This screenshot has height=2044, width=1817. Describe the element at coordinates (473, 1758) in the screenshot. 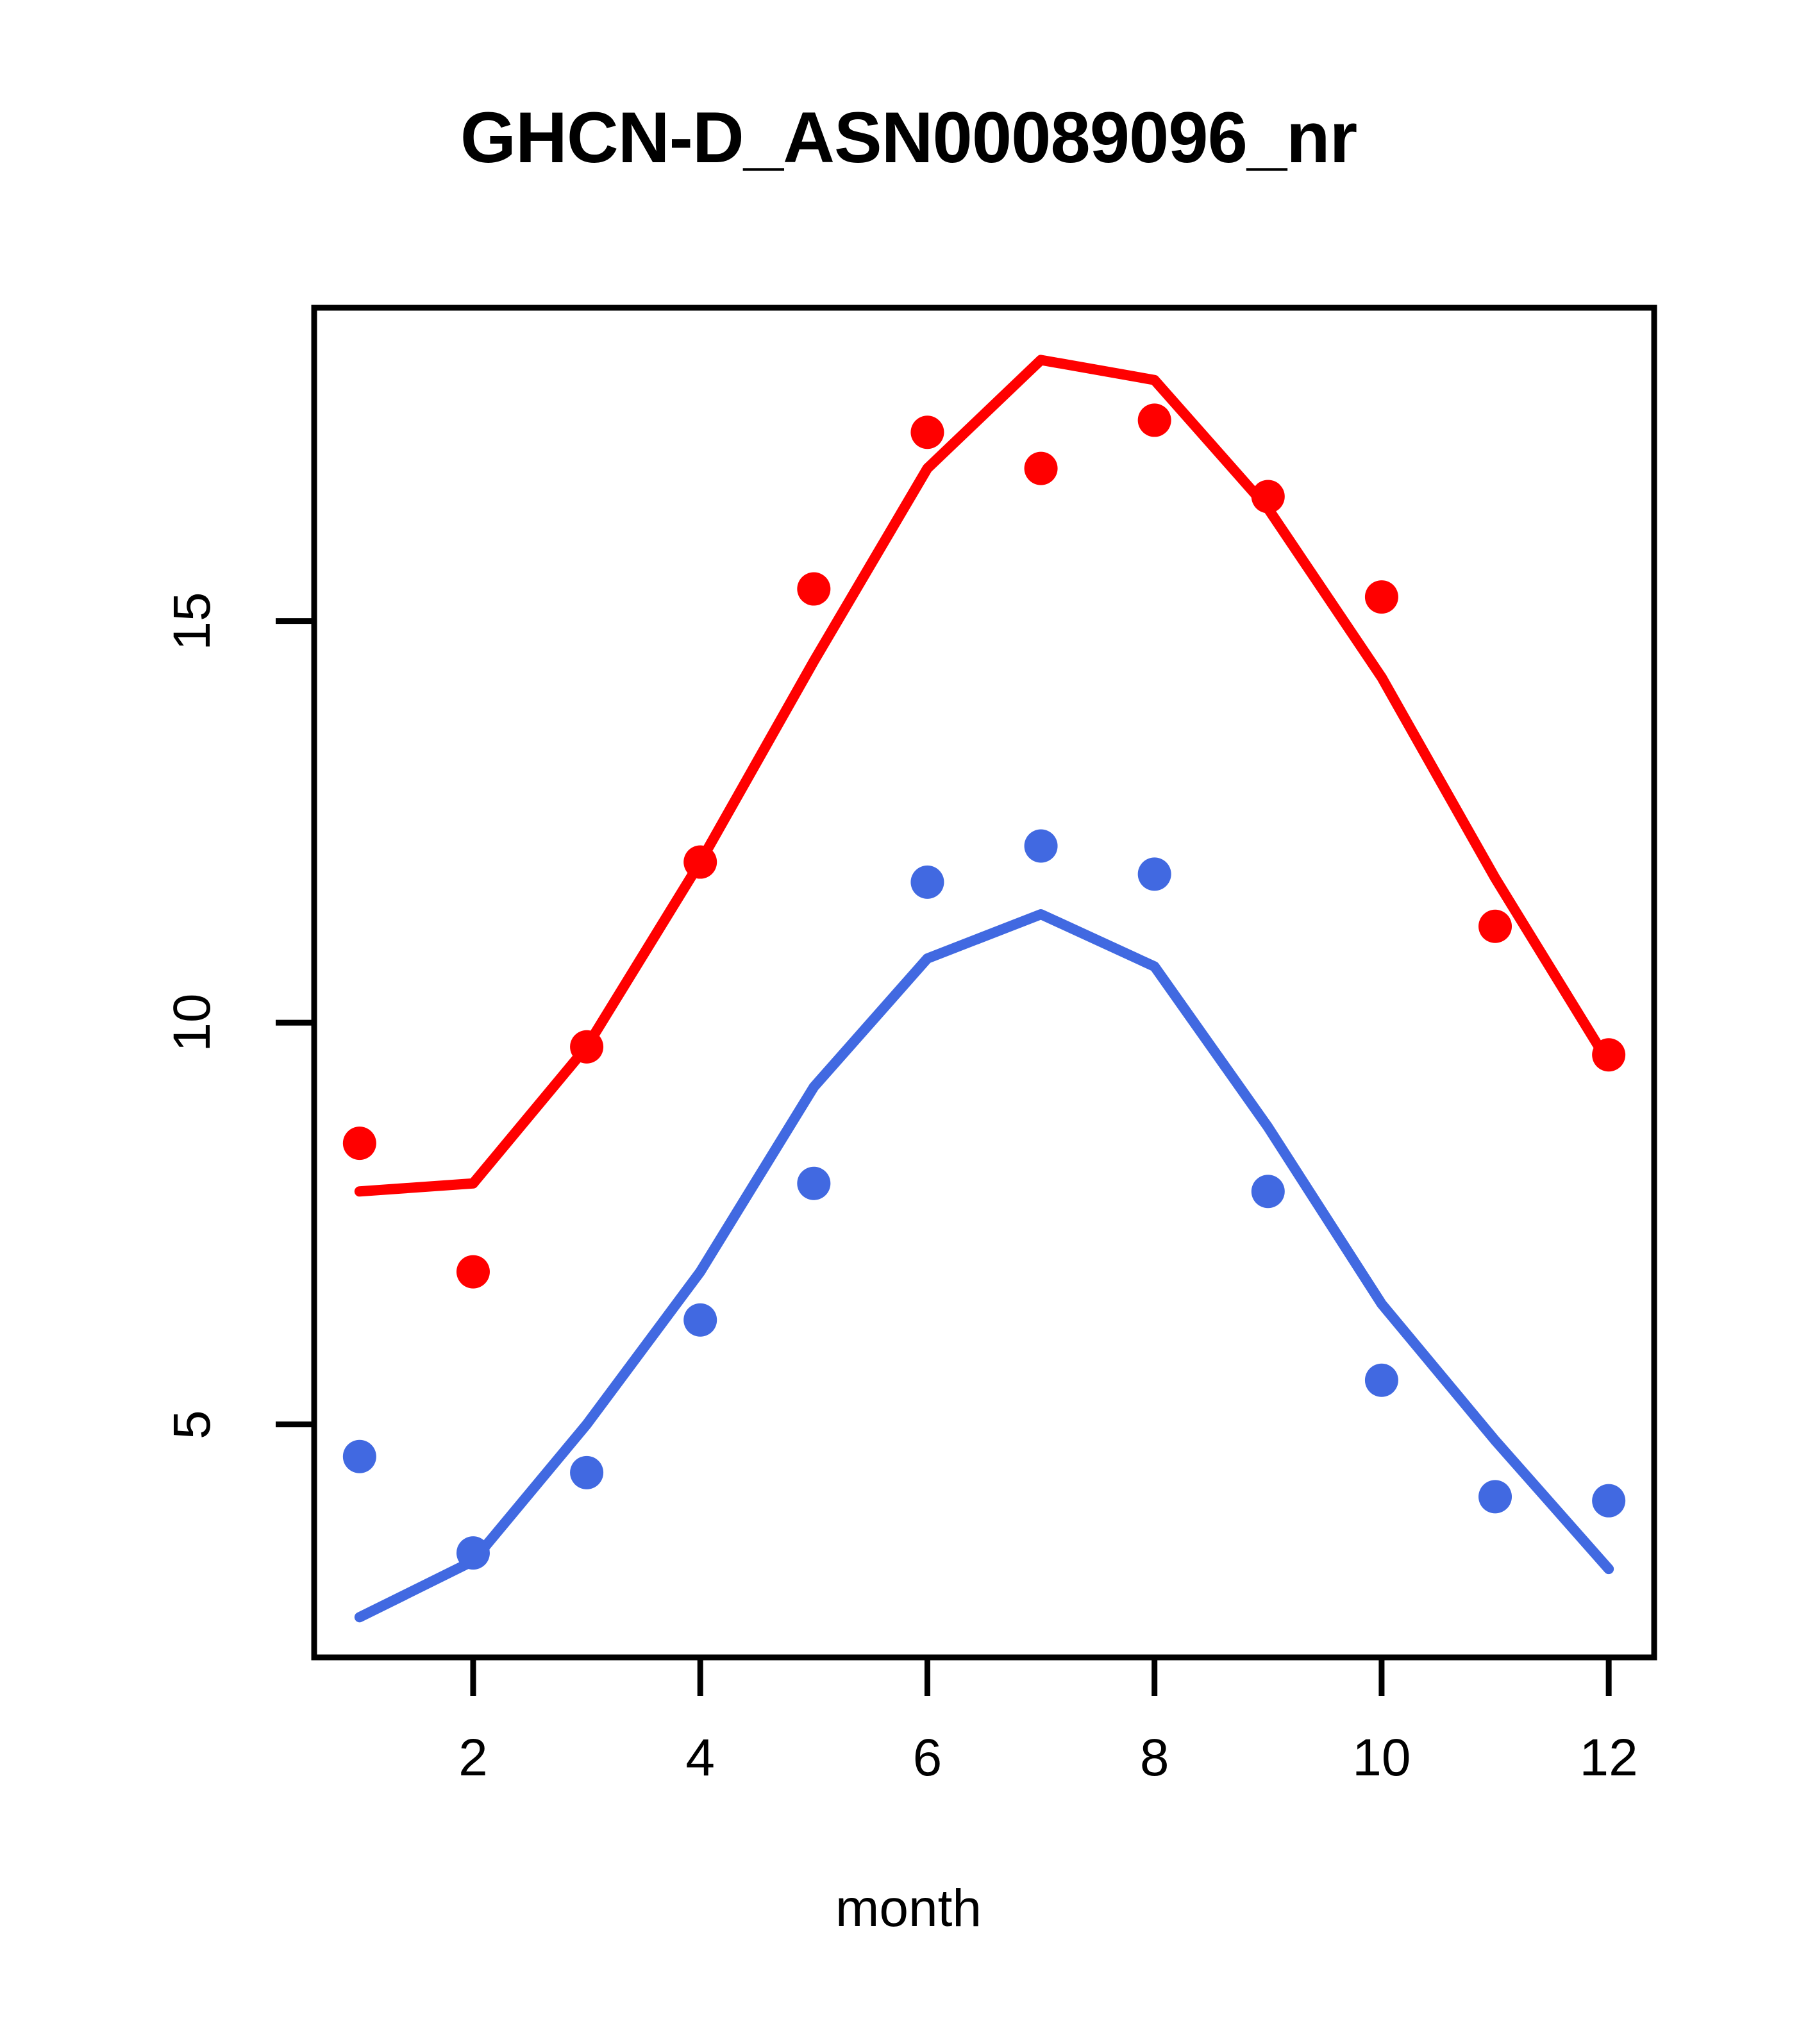

I see `x-tick-label: 2` at that location.